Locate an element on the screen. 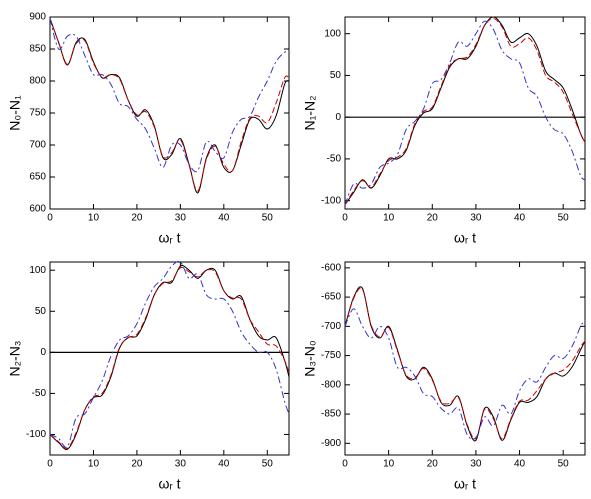 The height and width of the screenshot is (499, 591). y-tick-label: 700 is located at coordinates (37, 145).